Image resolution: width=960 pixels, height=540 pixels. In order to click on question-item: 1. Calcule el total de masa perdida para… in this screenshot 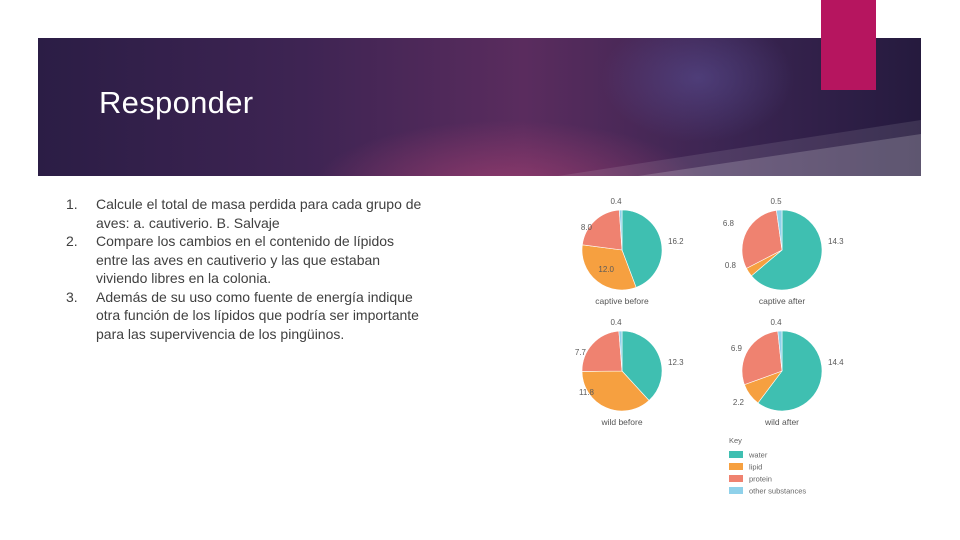, I will do `click(246, 213)`.